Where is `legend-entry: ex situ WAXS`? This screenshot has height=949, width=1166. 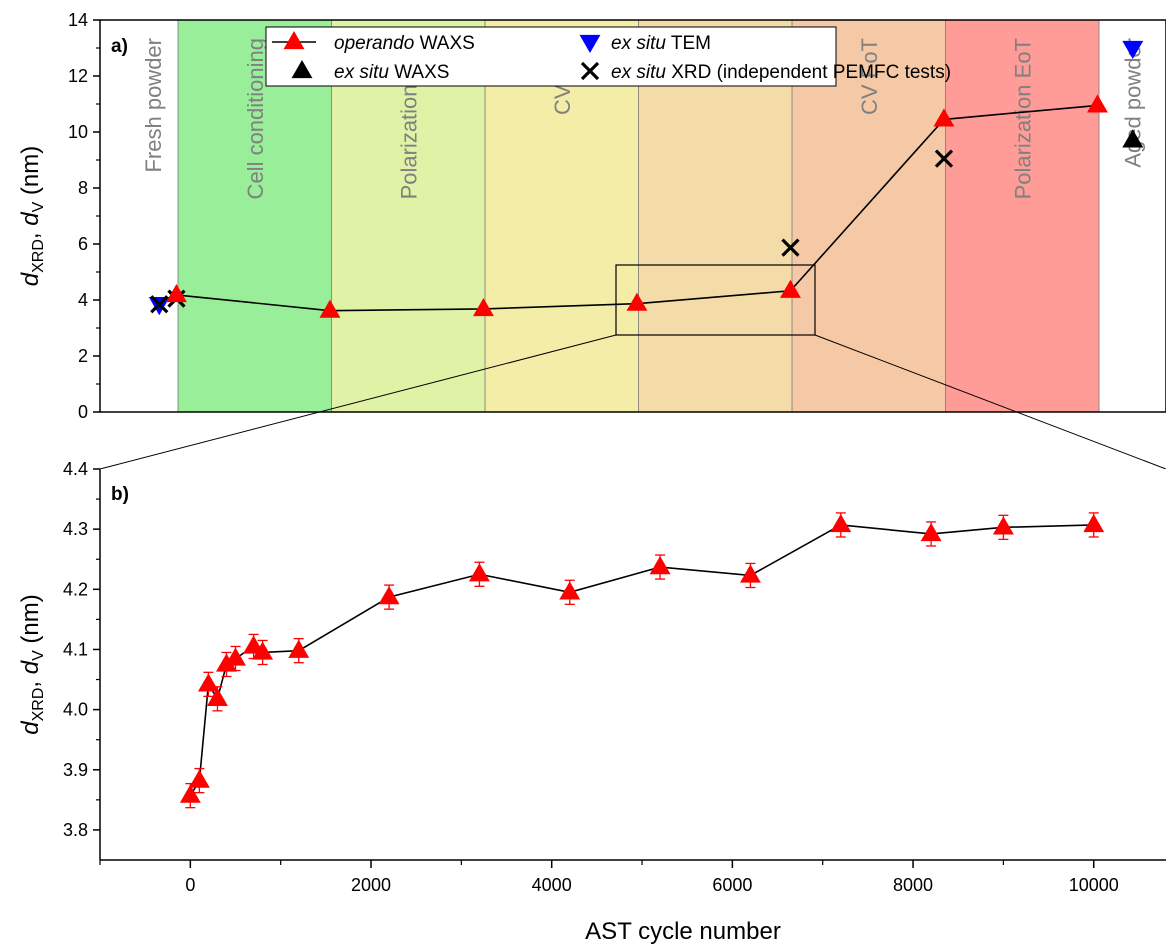
legend-entry: ex situ WAXS is located at coordinates (391, 72).